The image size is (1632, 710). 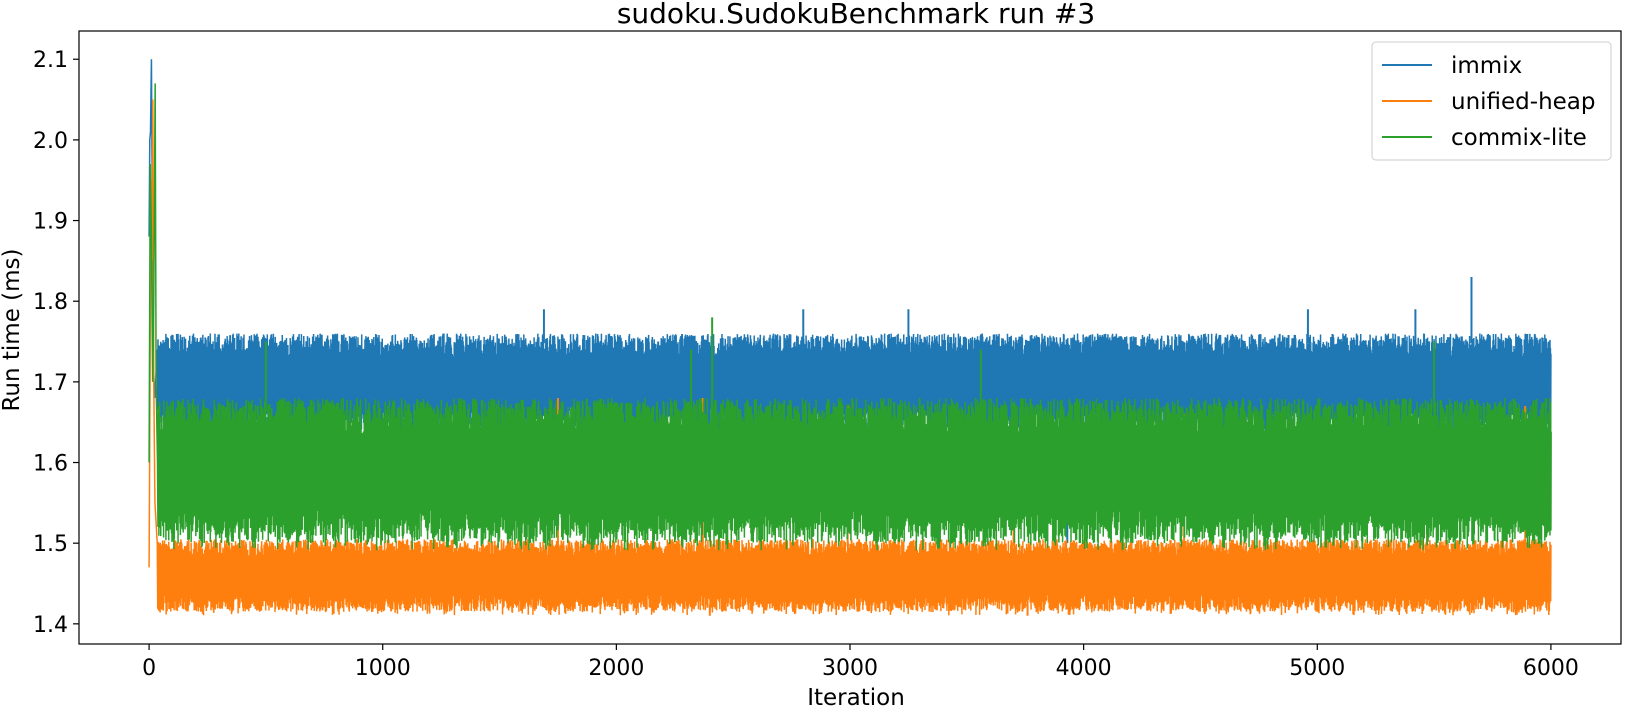 What do you see at coordinates (12, 329) in the screenshot?
I see `y-axis-label: Run time (ms)` at bounding box center [12, 329].